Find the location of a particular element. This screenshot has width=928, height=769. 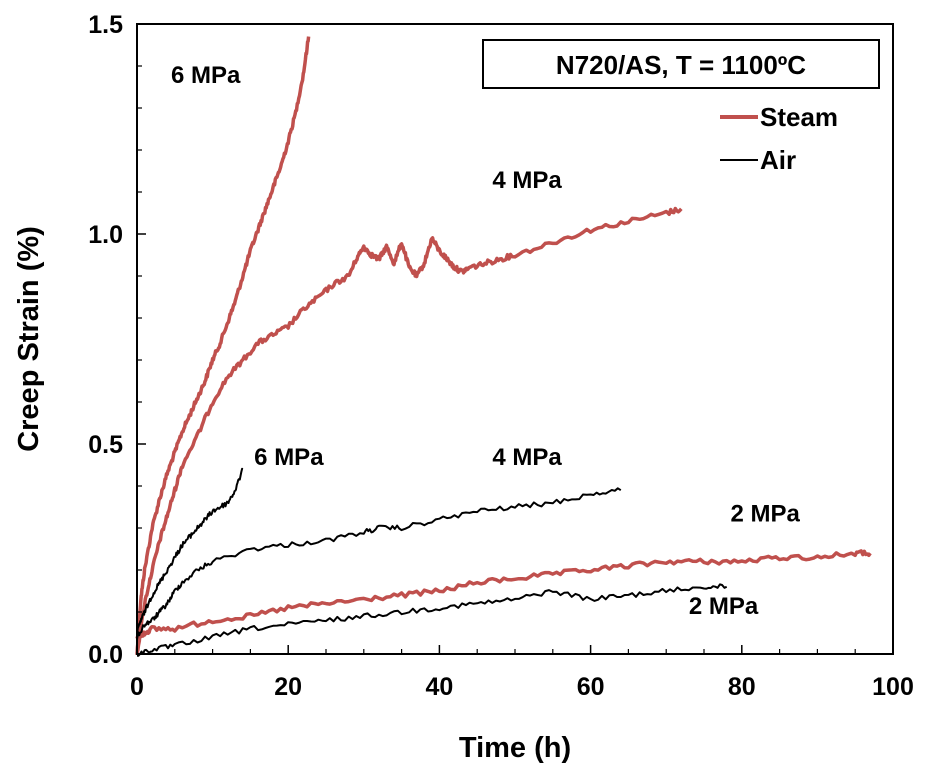

x-tick-label: 100 is located at coordinates (893, 687).